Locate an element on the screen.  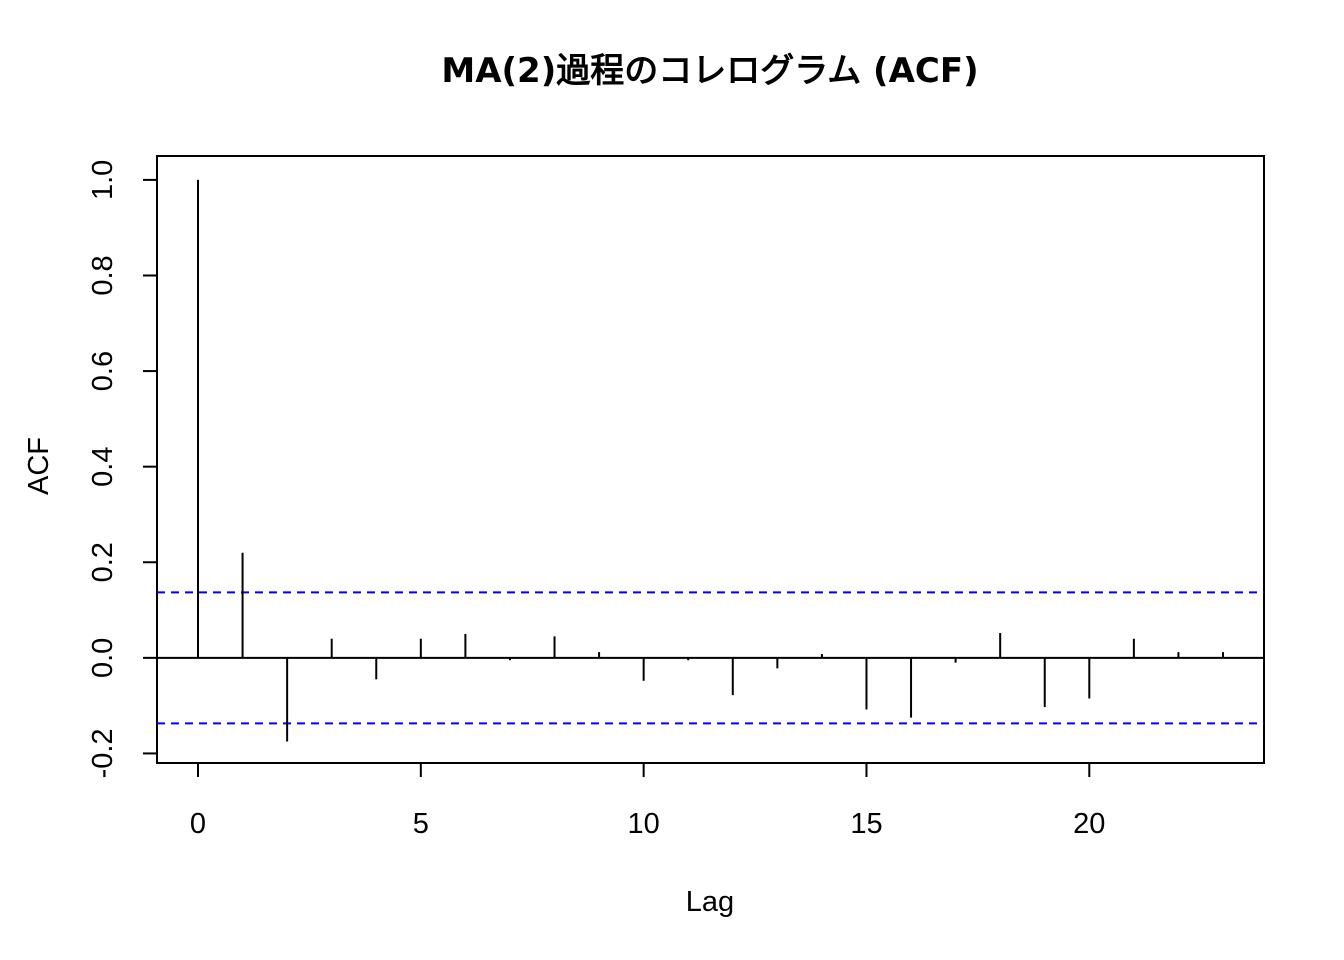
y-axis-label: ACF is located at coordinates (39, 466).